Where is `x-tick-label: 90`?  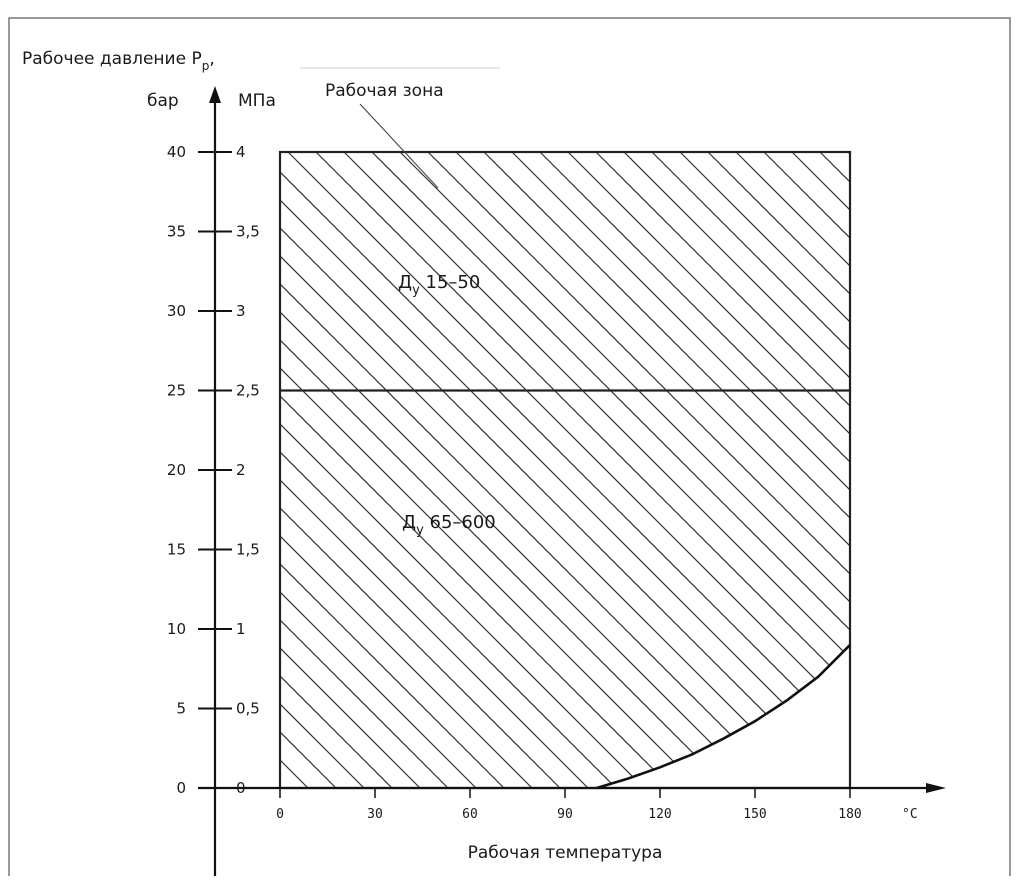
x-tick-label: 90 is located at coordinates (565, 814).